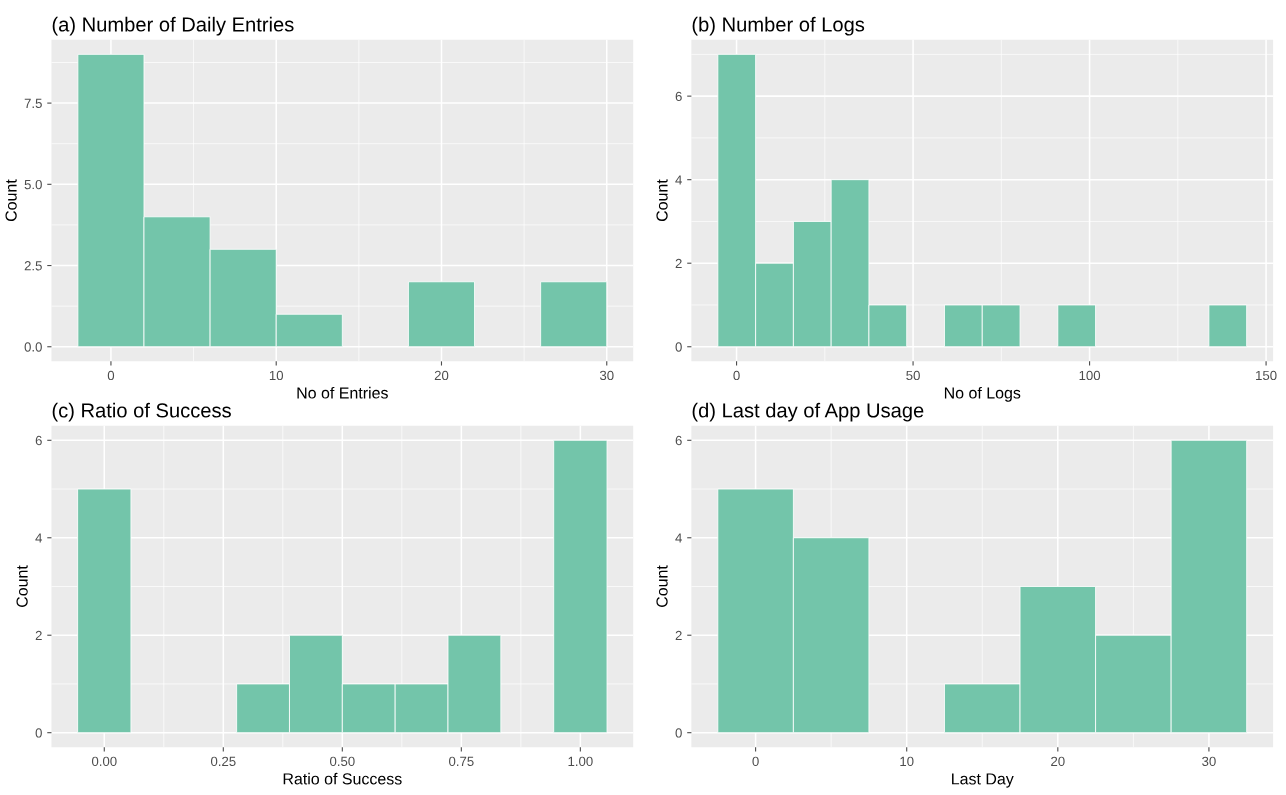 This screenshot has height=795, width=1286. Describe the element at coordinates (982, 394) in the screenshot. I see `x-axis-title: No of Logs` at that location.